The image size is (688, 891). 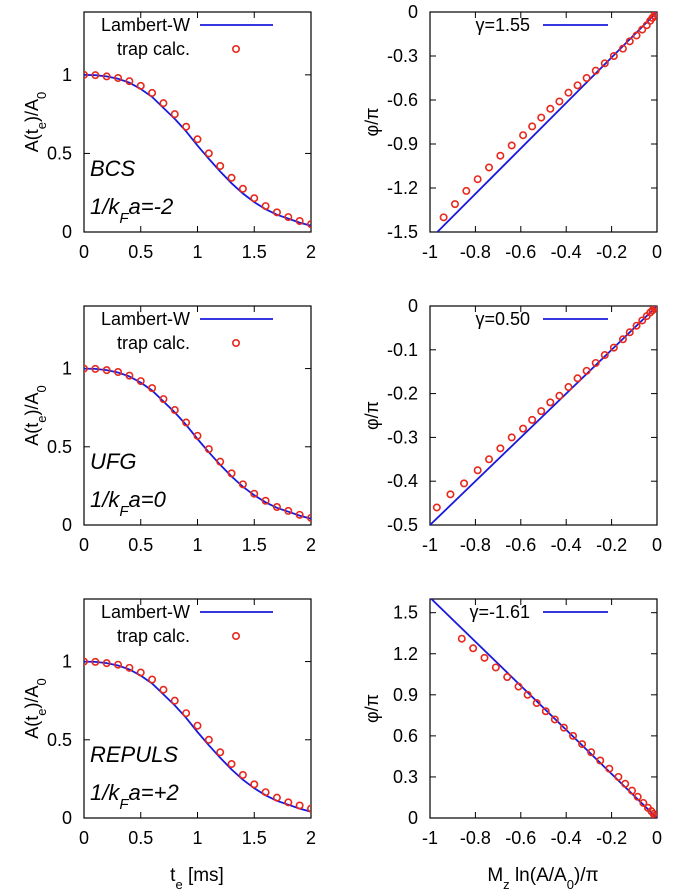 I want to click on x-tick-label: 1.5, so click(x=254, y=252).